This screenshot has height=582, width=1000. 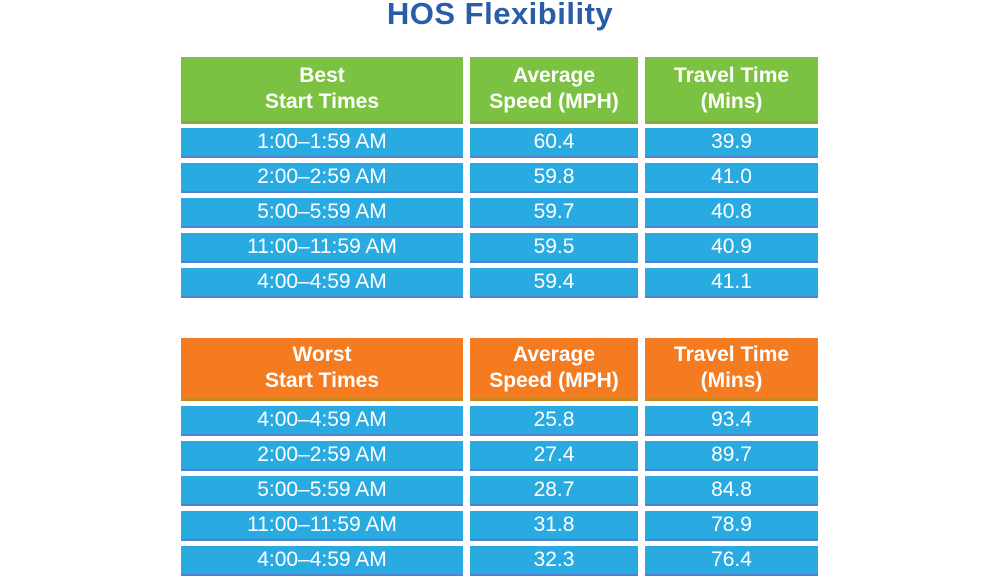 What do you see at coordinates (322, 75) in the screenshot?
I see `header-line: Best` at bounding box center [322, 75].